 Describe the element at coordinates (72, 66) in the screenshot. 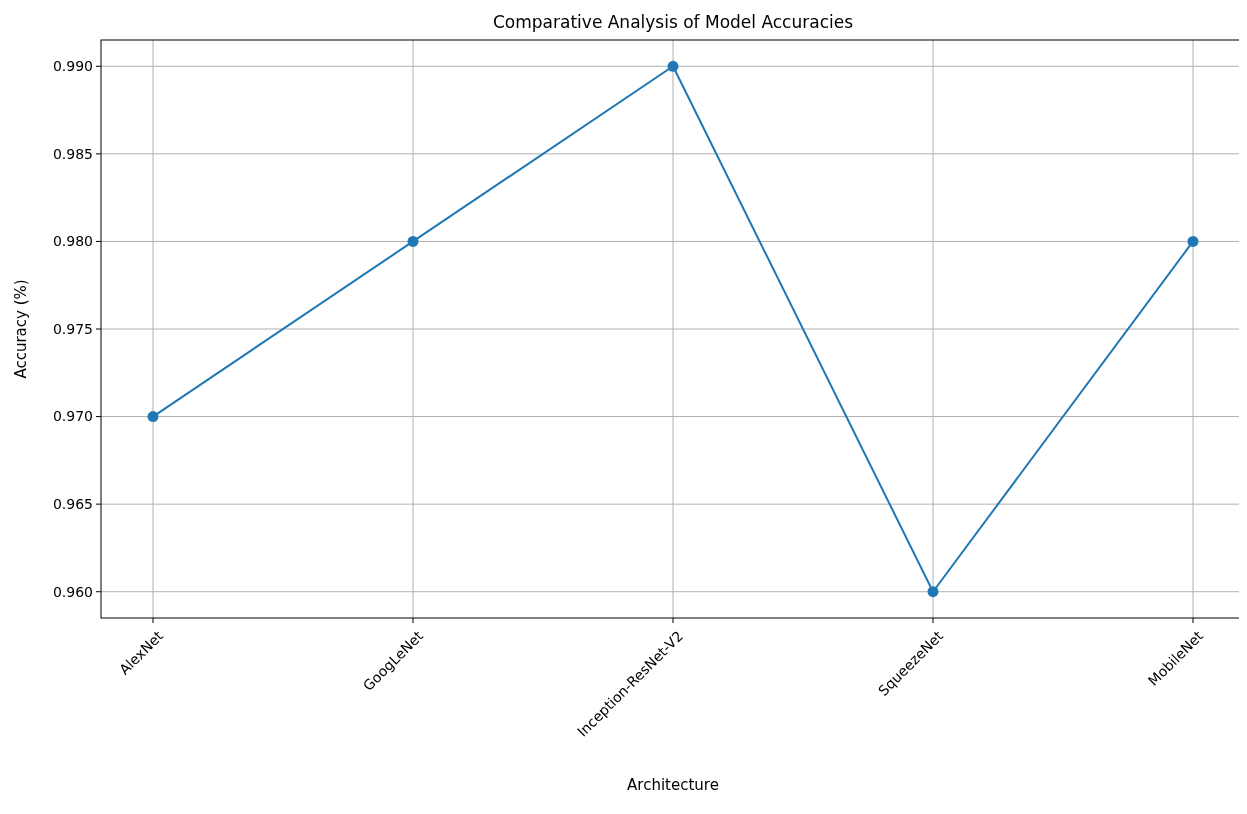

I see `y-tick-label: 0.990` at that location.